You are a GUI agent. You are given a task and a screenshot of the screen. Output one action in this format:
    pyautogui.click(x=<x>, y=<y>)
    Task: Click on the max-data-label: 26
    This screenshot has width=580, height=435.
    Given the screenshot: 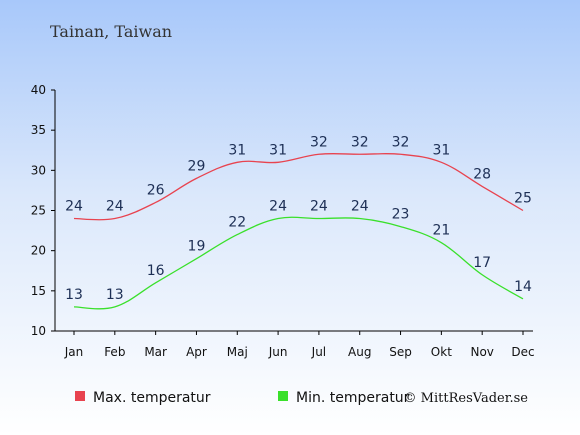 What is the action you would take?
    pyautogui.click(x=156, y=190)
    